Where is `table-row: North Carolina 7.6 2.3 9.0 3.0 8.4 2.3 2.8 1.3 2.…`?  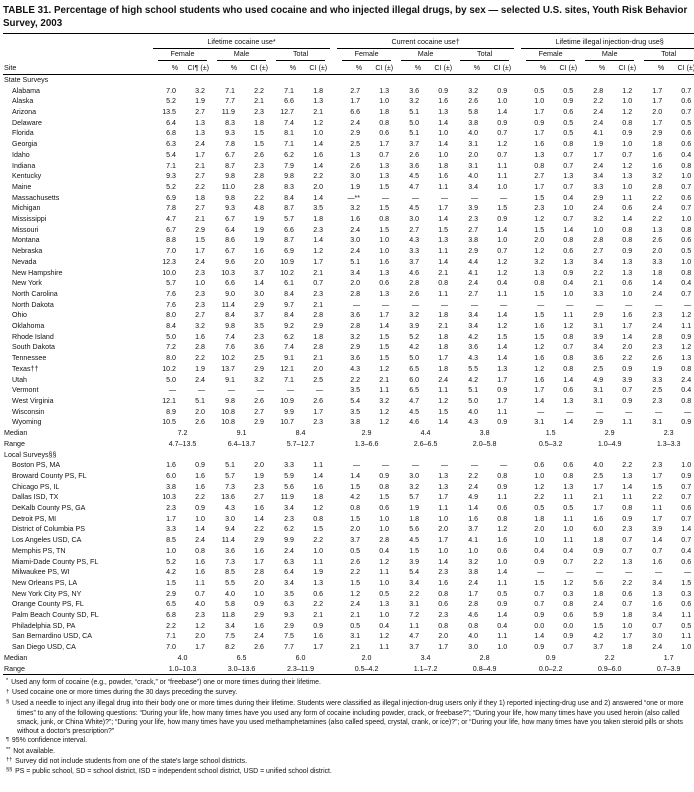
table-row: North Carolina 7.6 2.3 9.0 3.0 8.4 2.3 2.8 1.3 2.… is located at coordinates (348, 294).